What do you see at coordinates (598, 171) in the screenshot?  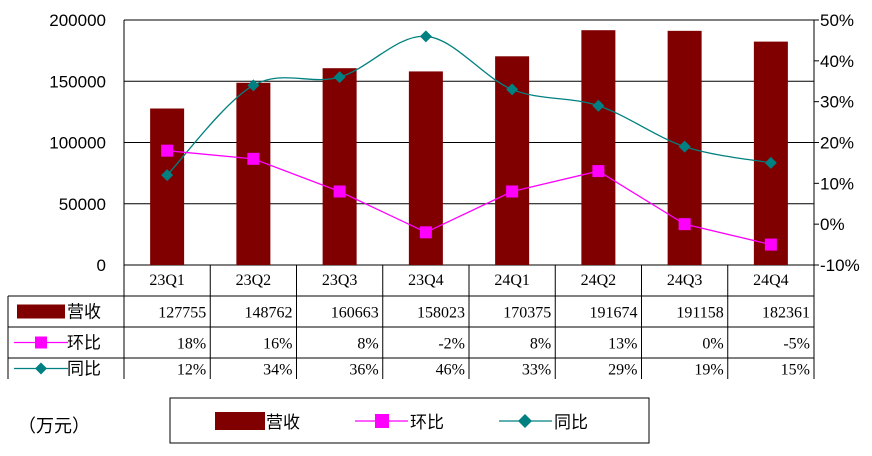 I see `mom-point-24Q2` at bounding box center [598, 171].